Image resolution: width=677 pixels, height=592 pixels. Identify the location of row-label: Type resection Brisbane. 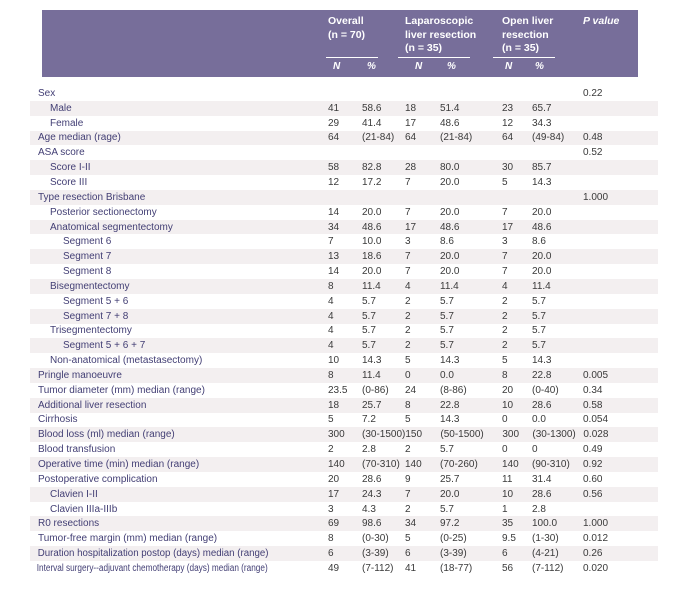
(92, 197).